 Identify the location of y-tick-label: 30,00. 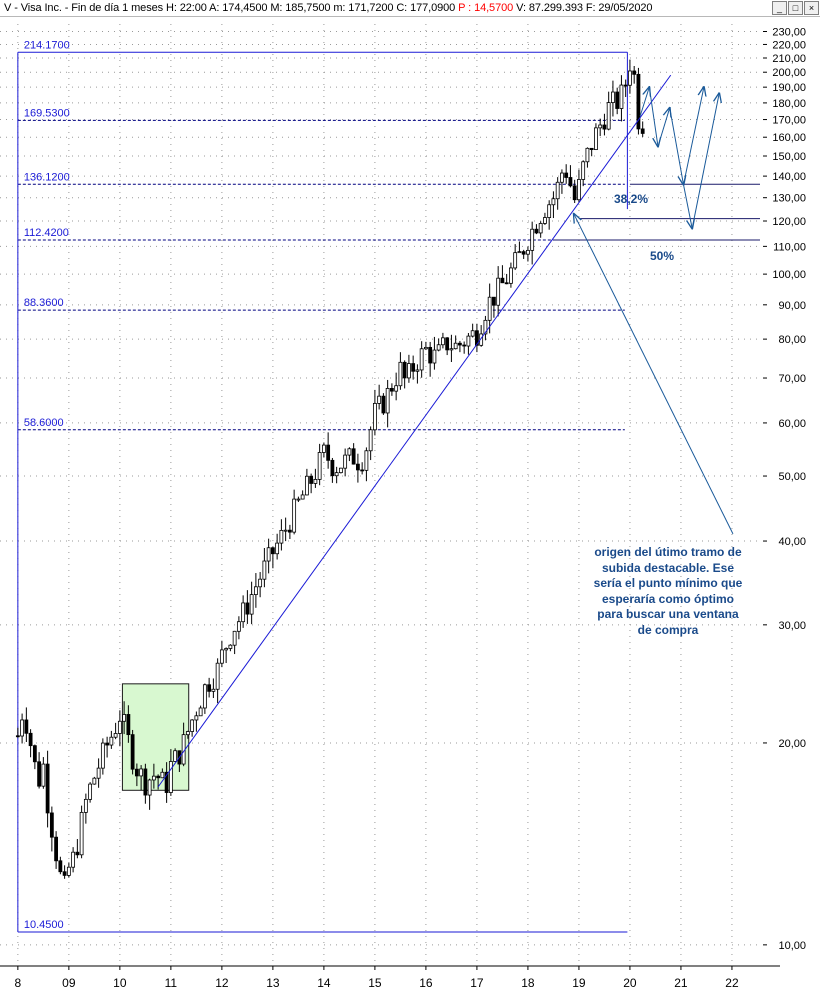
(792, 626).